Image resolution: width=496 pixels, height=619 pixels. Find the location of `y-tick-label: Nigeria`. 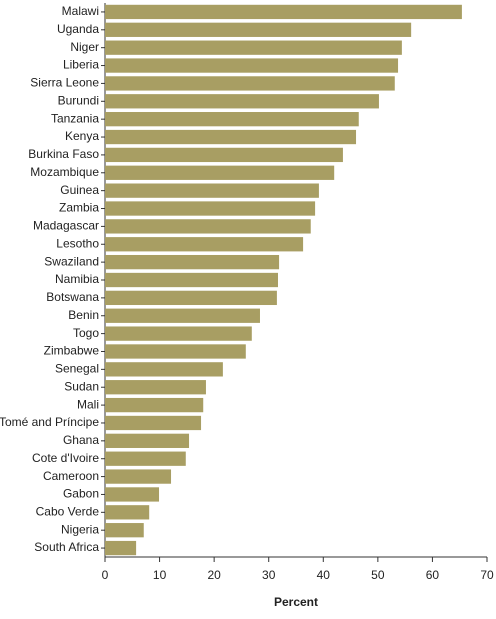

y-tick-label: Nigeria is located at coordinates (80, 529).